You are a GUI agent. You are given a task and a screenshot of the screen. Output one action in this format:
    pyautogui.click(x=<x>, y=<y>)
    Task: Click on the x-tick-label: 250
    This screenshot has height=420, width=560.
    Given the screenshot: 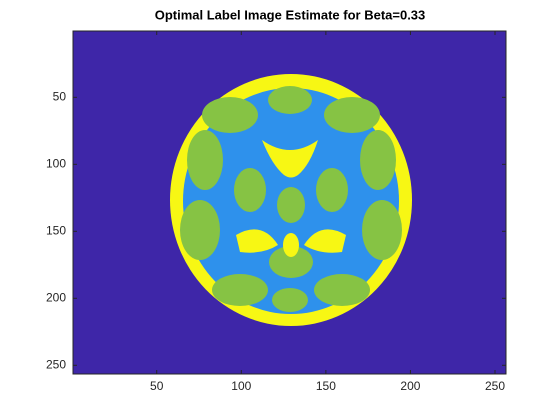 What is the action you would take?
    pyautogui.click(x=495, y=386)
    